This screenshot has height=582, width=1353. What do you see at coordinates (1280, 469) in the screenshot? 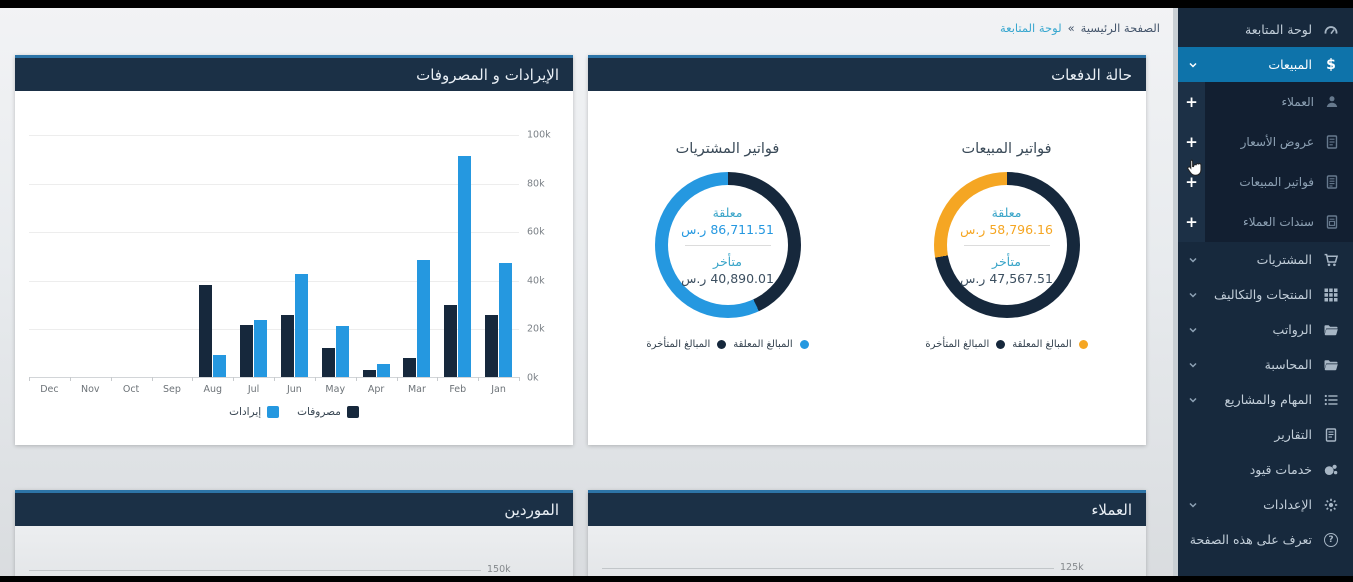
I see `sidebar-item-label: خدمات قيود` at bounding box center [1280, 469].